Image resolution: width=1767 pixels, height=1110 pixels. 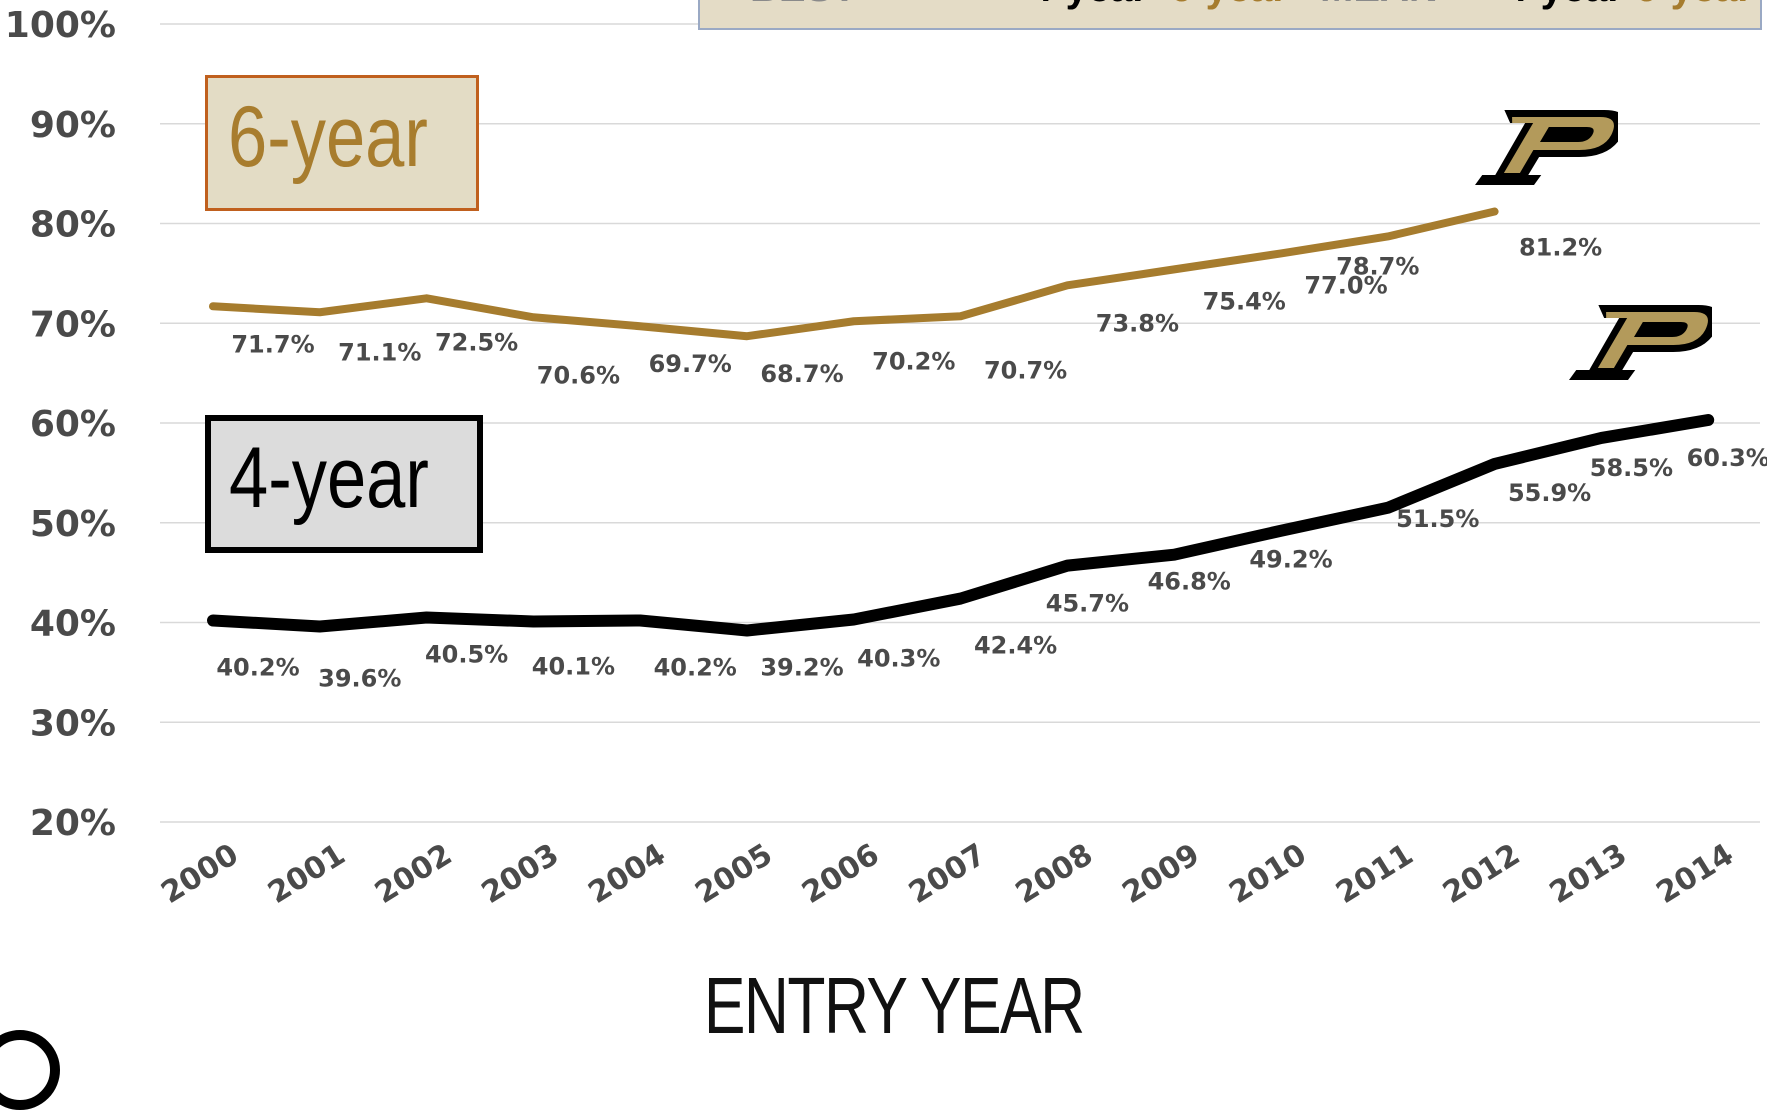 What do you see at coordinates (1189, 582) in the screenshot?
I see `data-label-4-year: 46.8%` at bounding box center [1189, 582].